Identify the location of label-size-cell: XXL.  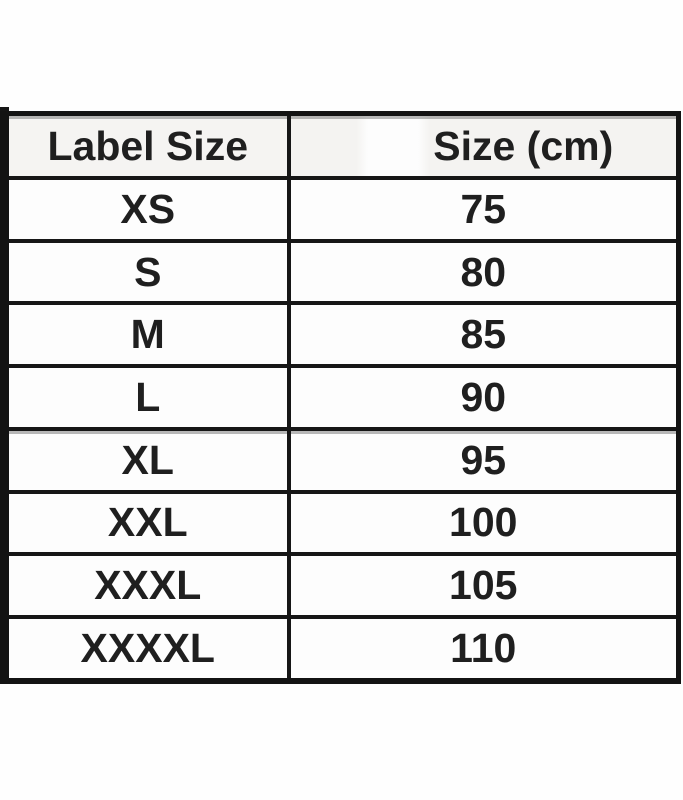
(146, 523).